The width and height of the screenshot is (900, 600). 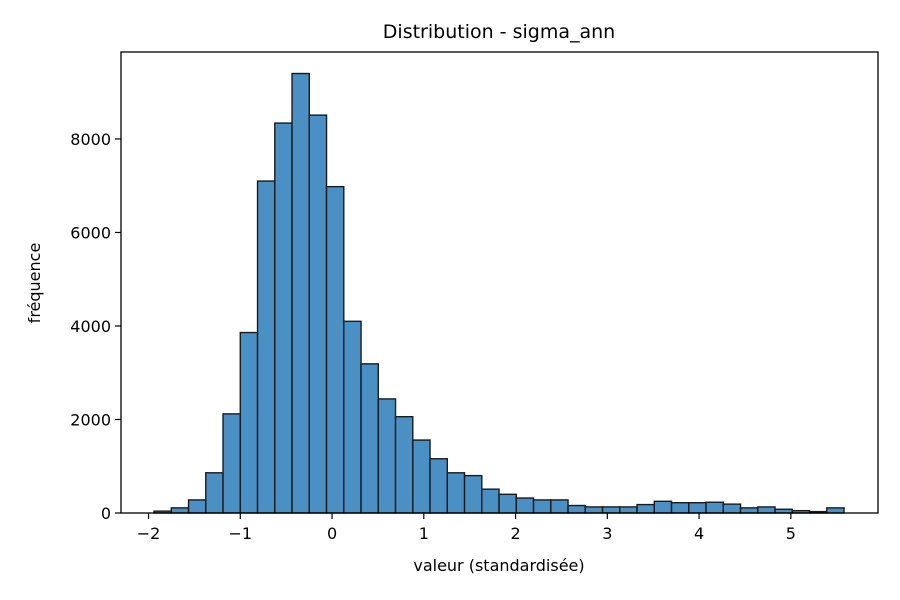 What do you see at coordinates (466, 528) in the screenshot?
I see `x-axis: −2 −1 0 1 2 3 4 5` at bounding box center [466, 528].